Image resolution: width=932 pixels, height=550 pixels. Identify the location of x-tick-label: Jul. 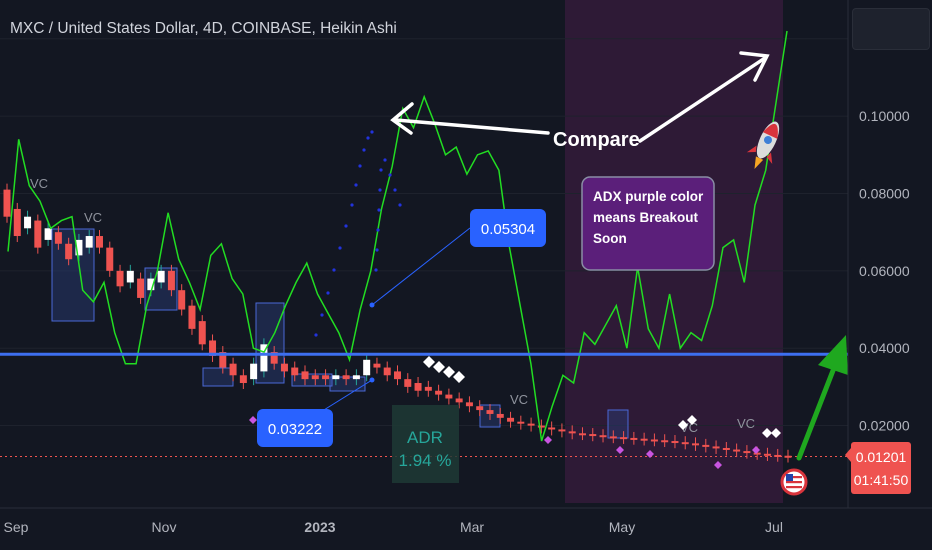
(774, 527).